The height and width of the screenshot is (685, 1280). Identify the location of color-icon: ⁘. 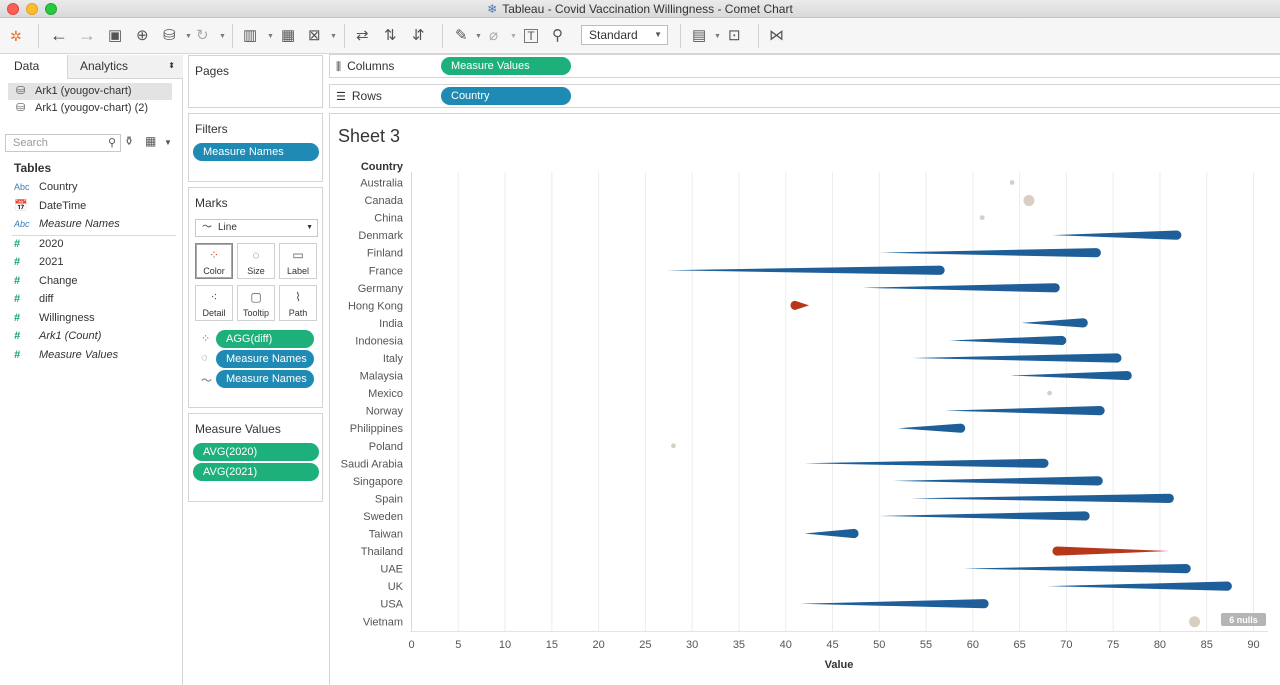
(214, 255).